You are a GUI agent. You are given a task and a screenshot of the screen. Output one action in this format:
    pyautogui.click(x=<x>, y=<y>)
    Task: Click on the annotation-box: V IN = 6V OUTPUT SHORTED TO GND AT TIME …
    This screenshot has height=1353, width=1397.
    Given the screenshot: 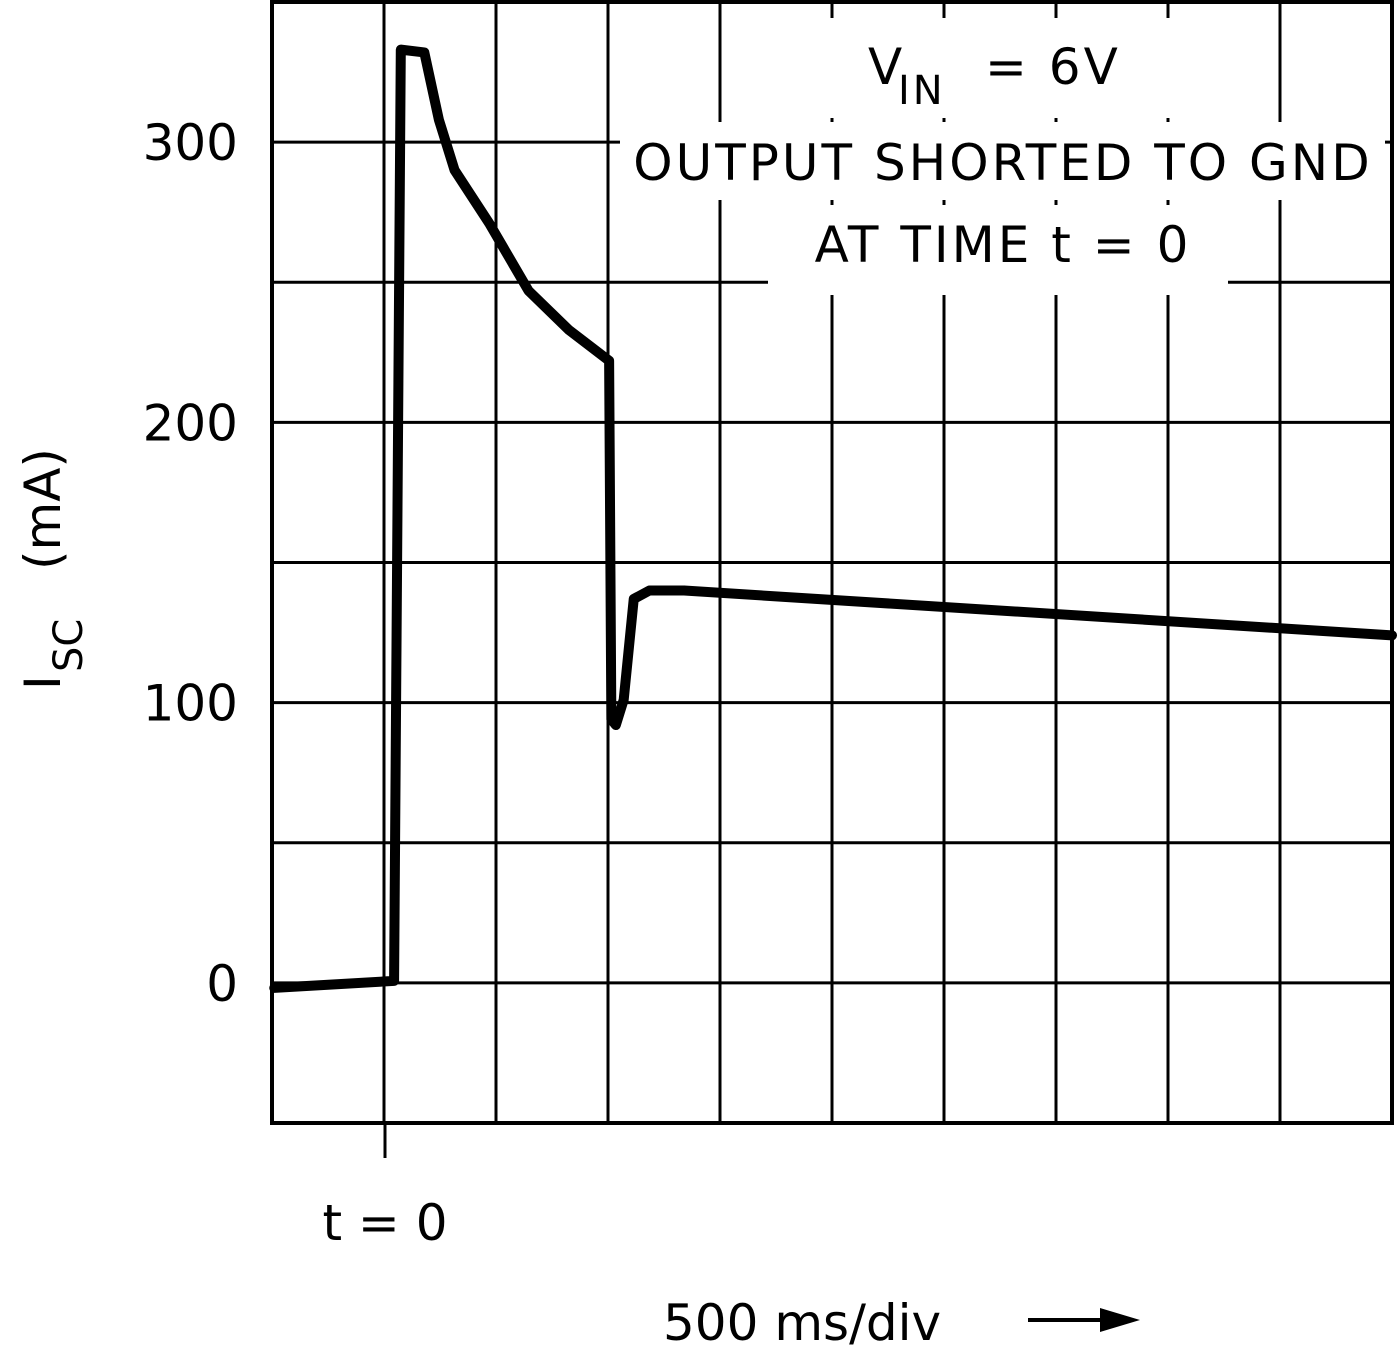 What is the action you would take?
    pyautogui.click(x=1002, y=156)
    